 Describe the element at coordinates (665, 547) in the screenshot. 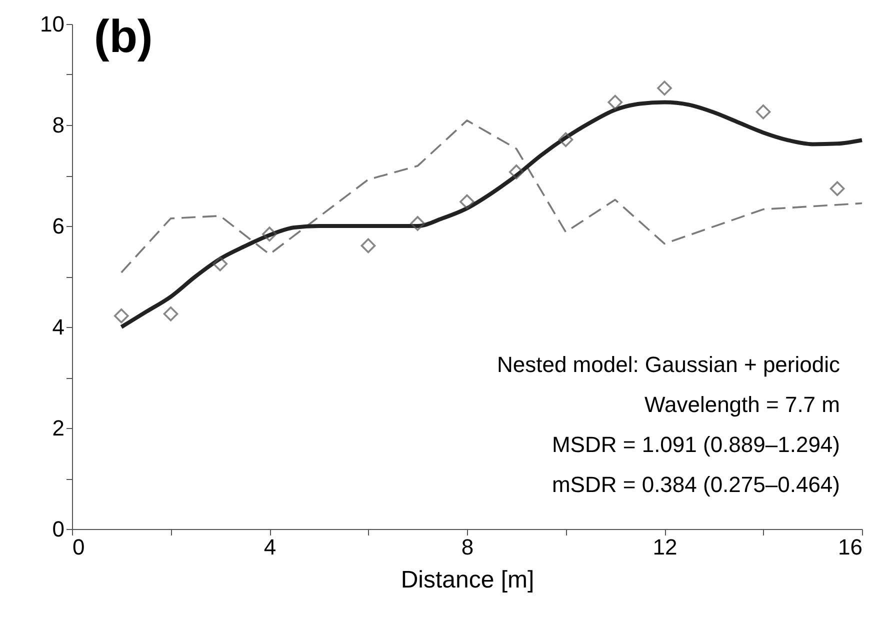

I see `x-tick-label: 12` at that location.